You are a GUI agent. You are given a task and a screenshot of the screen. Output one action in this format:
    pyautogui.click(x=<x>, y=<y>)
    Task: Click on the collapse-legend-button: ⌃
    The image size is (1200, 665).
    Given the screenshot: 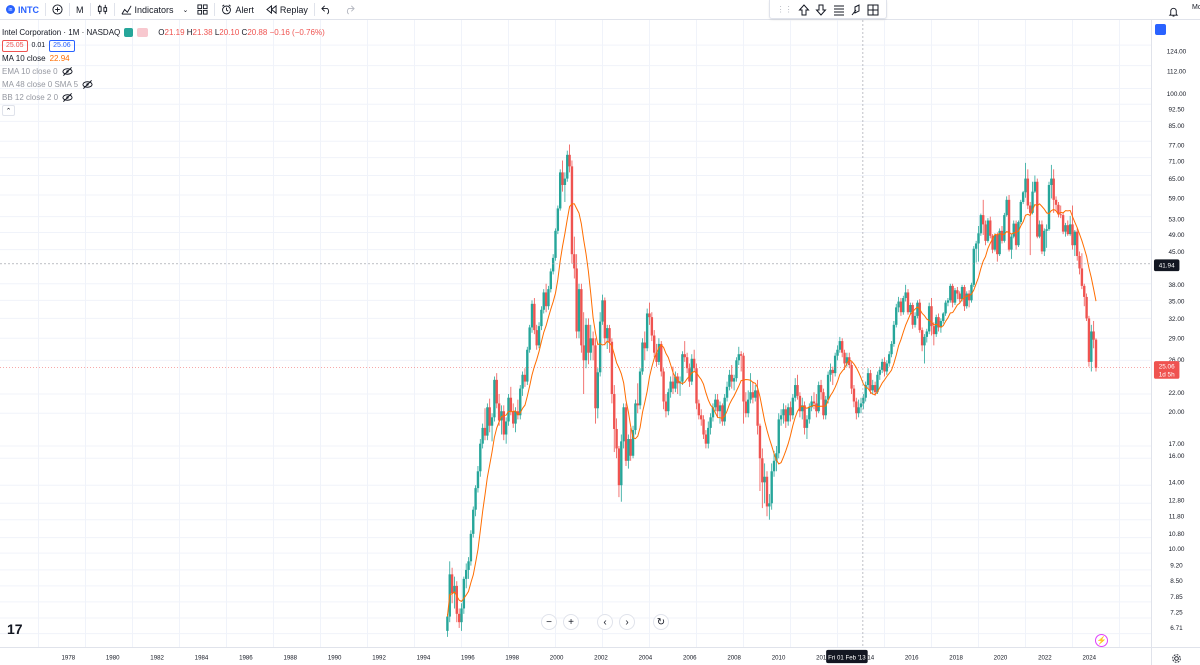 What is the action you would take?
    pyautogui.click(x=8, y=110)
    